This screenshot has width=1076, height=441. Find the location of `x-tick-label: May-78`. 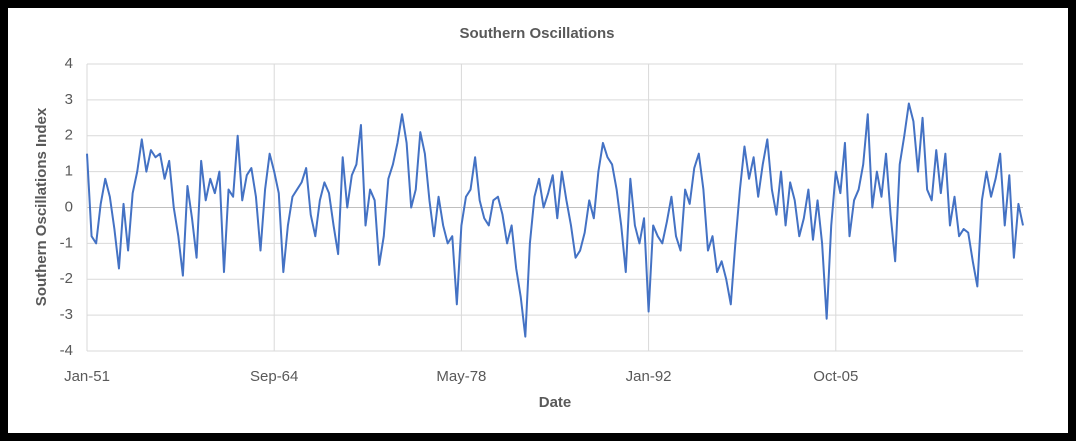

x-tick-label: May-78 is located at coordinates (461, 376).